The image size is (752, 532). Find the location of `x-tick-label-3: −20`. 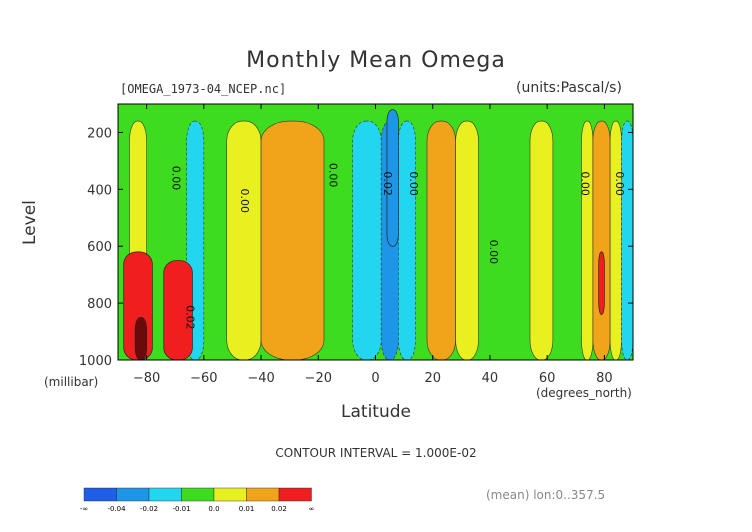

x-tick-label-3: −20 is located at coordinates (318, 378).